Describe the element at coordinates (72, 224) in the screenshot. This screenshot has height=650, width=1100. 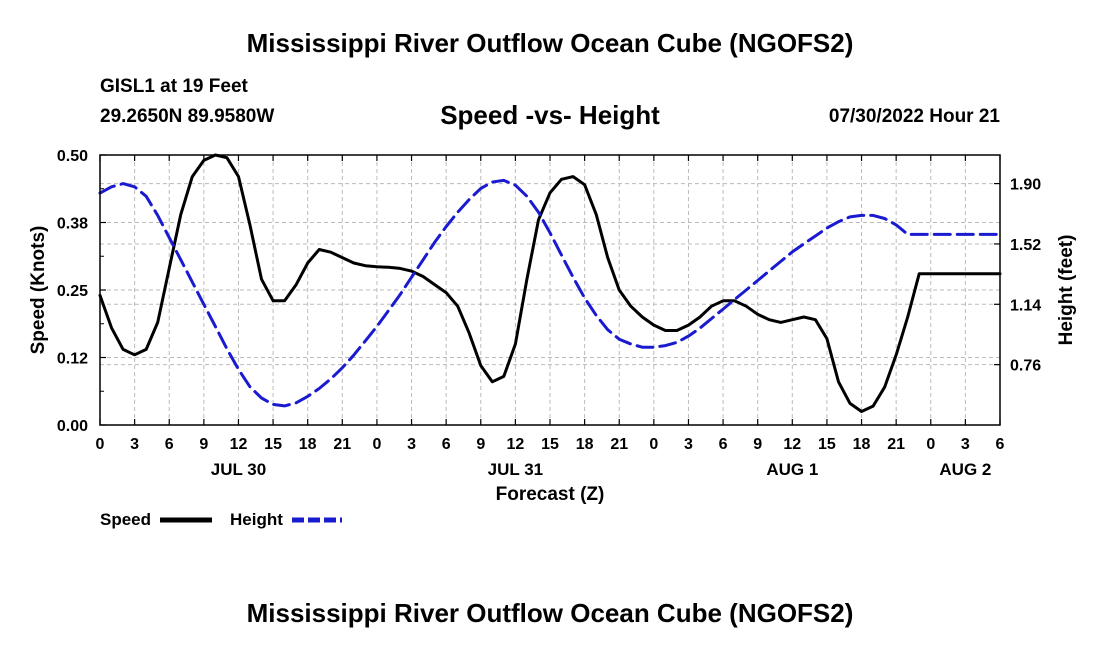
I see `y-tick-label: 0.38` at that location.